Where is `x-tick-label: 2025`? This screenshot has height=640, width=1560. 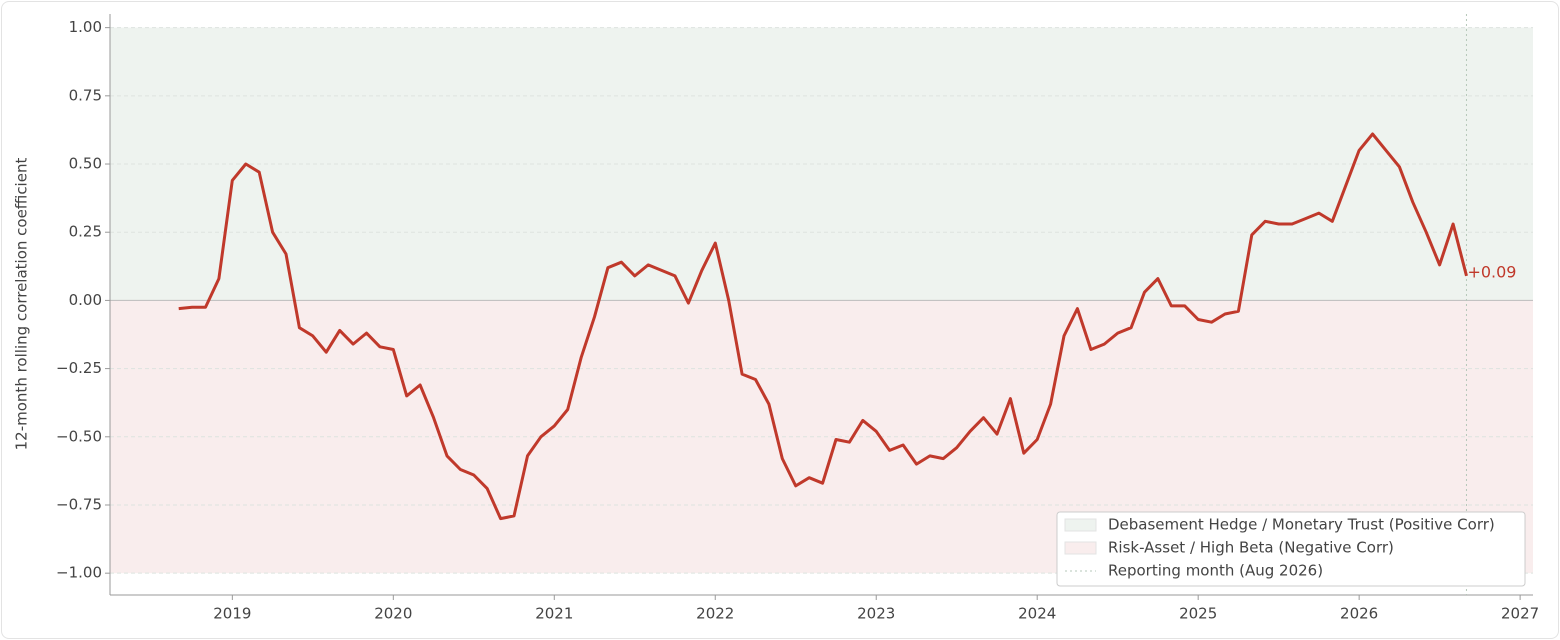
x-tick-label: 2025 is located at coordinates (1198, 614).